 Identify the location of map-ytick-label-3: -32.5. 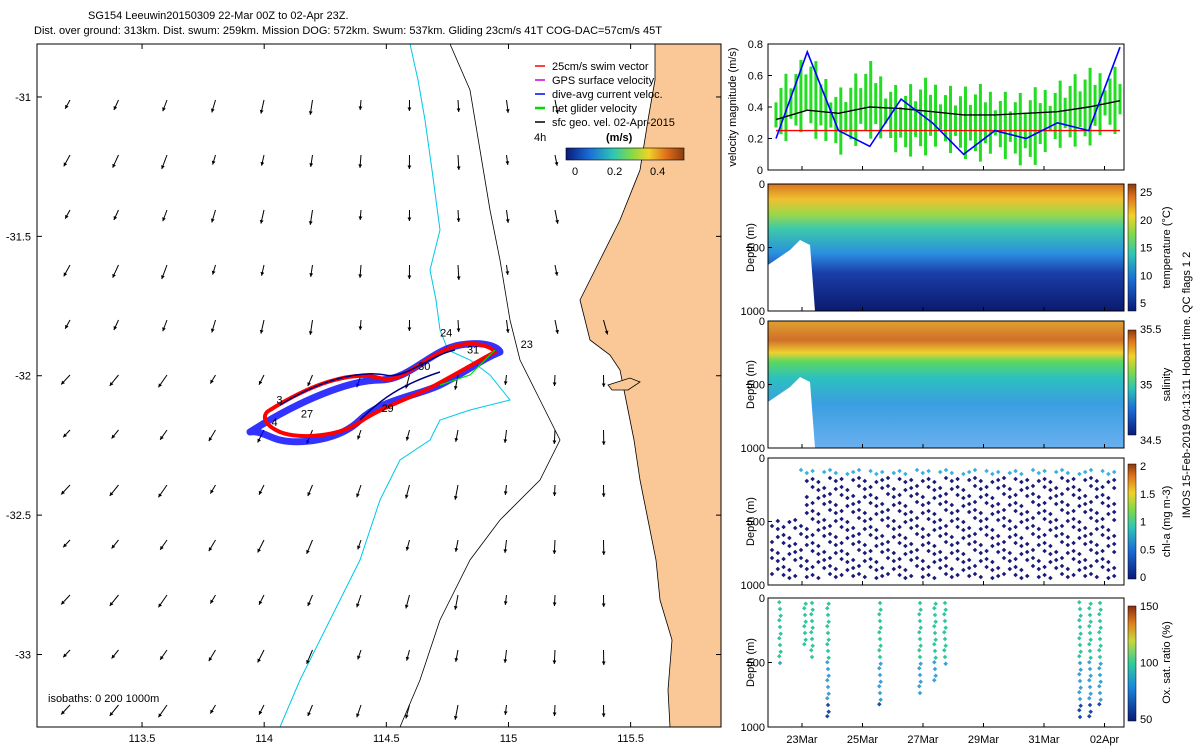
(18, 516).